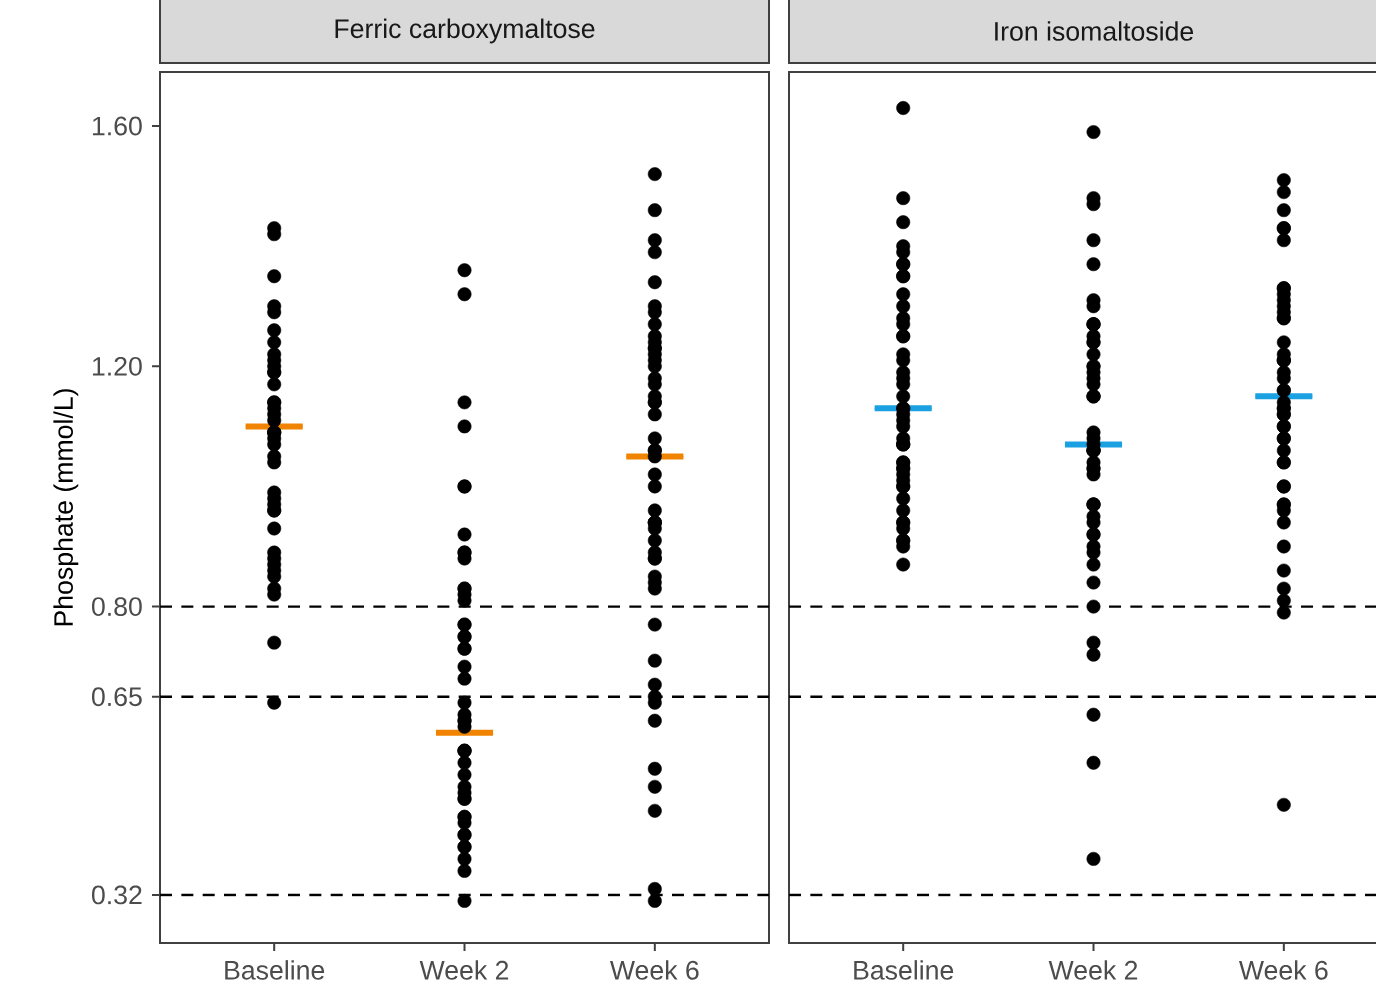  I want to click on chart-title: Ferric carboxymaltose, so click(465, 31).